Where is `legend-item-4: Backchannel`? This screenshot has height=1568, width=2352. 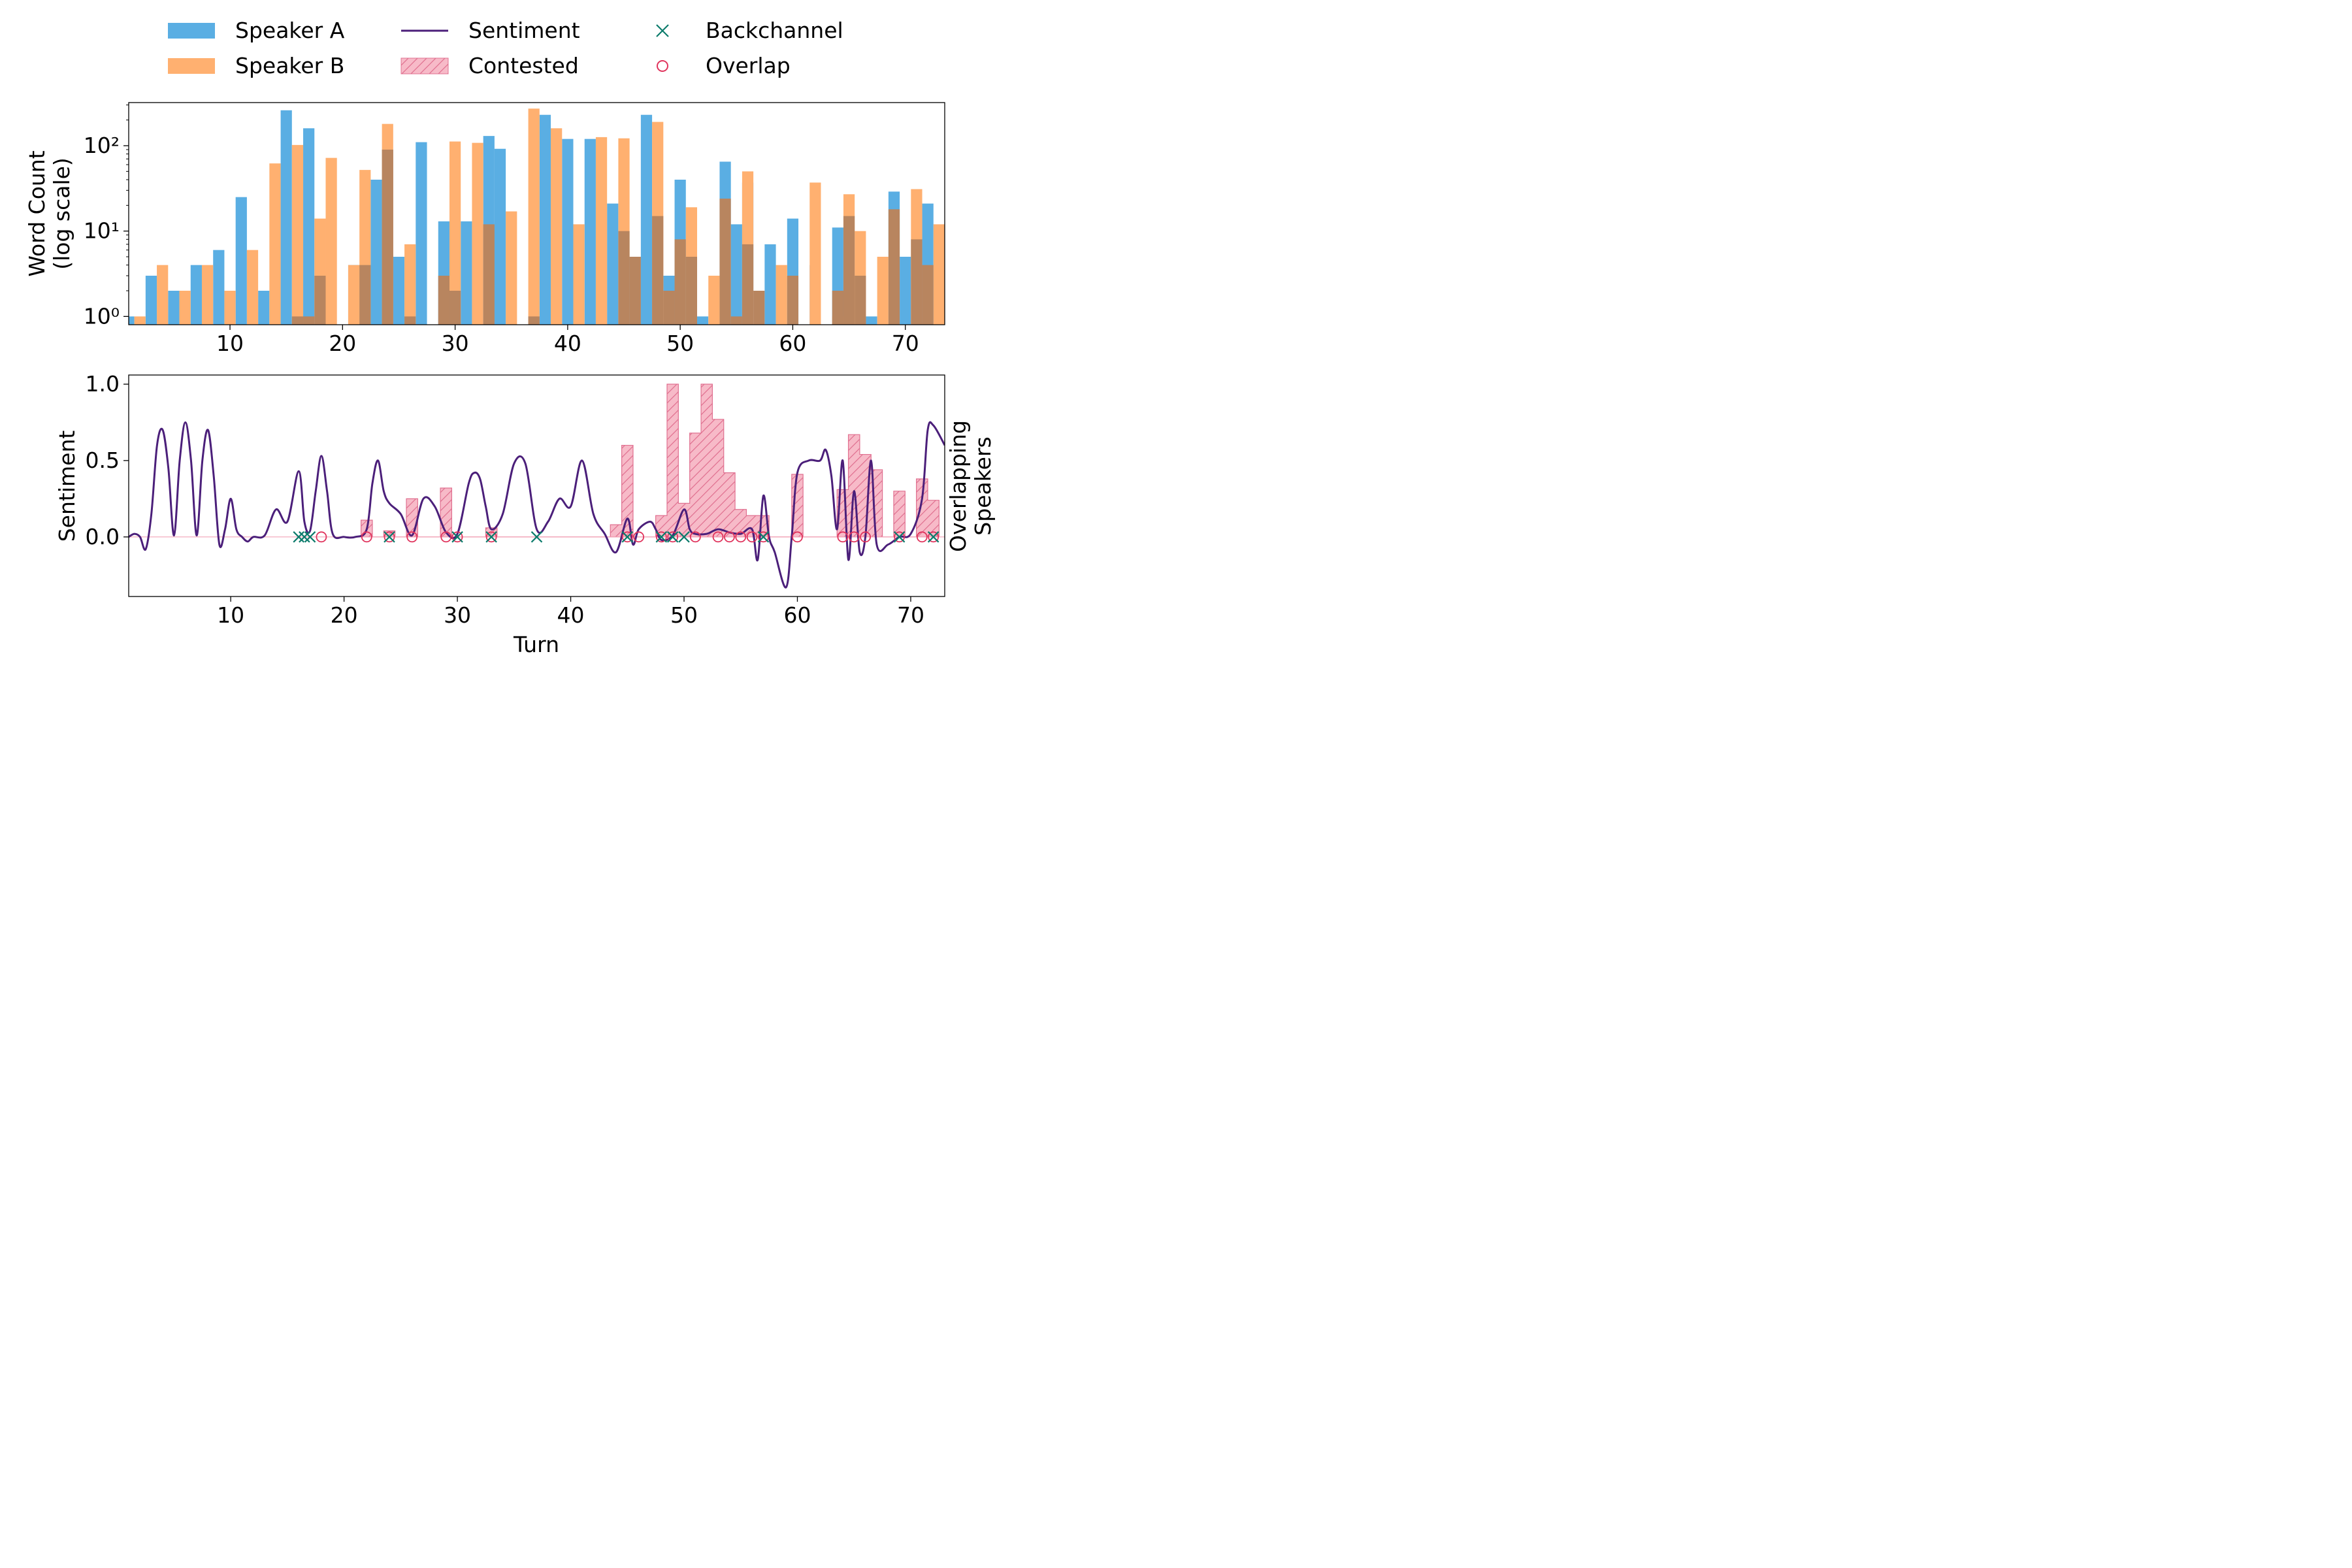
legend-item-4: Backchannel is located at coordinates (749, 30).